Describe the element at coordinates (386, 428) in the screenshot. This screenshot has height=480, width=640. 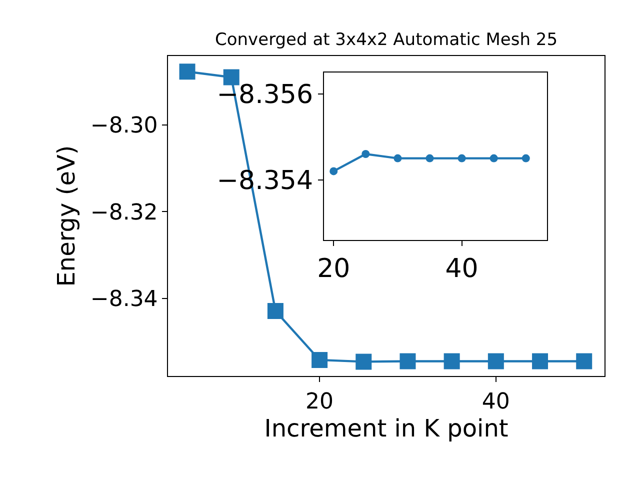
I see `x-axis-title: Increment in K point` at that location.